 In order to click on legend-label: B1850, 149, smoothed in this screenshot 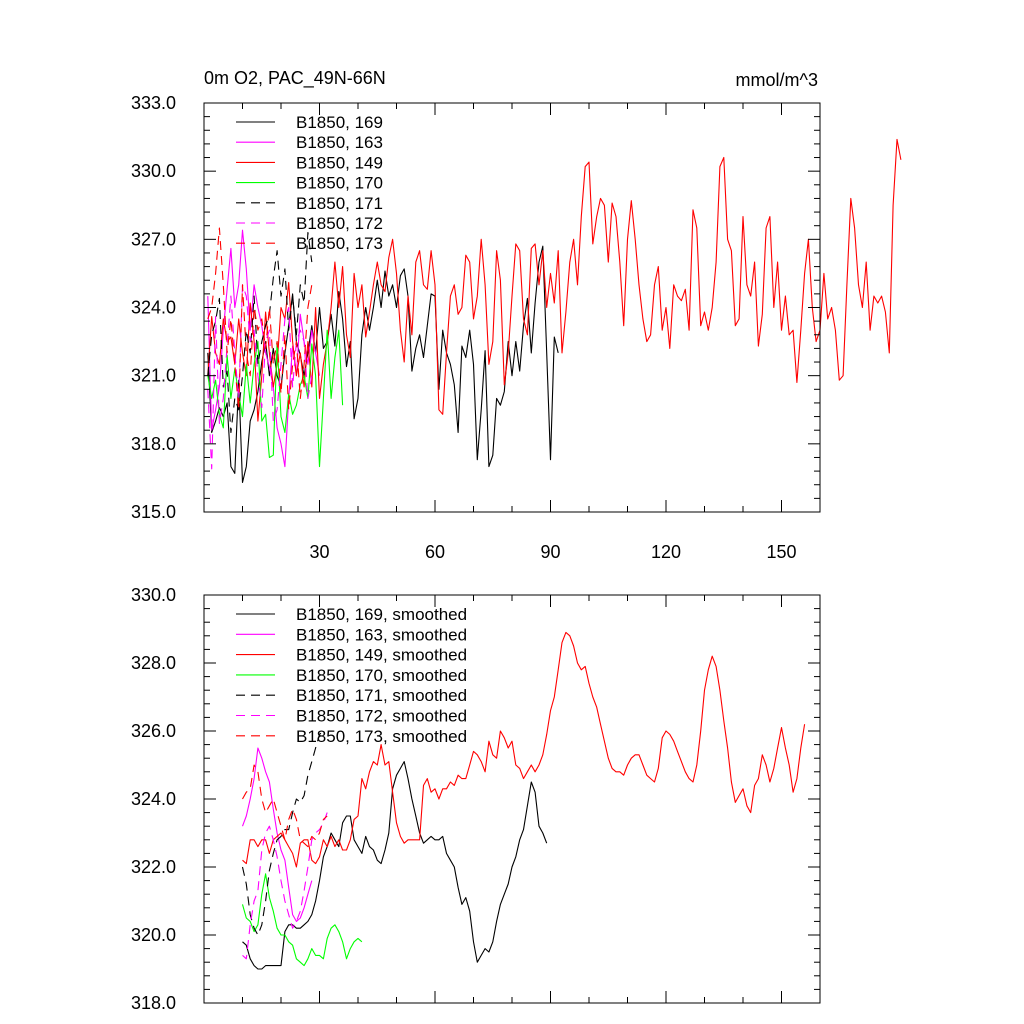, I will do `click(381, 655)`.